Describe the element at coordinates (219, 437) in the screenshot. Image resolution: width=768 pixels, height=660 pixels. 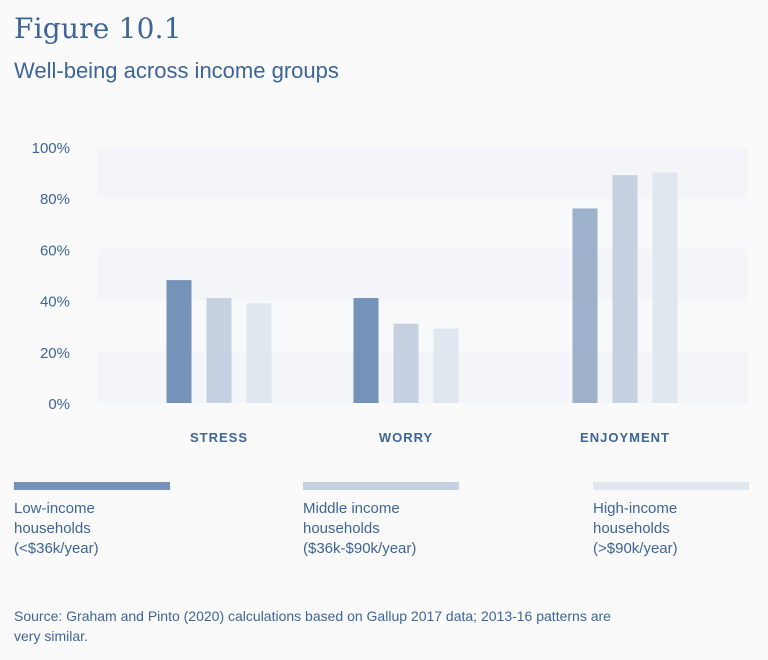
I see `x-category-label: STRESS` at that location.